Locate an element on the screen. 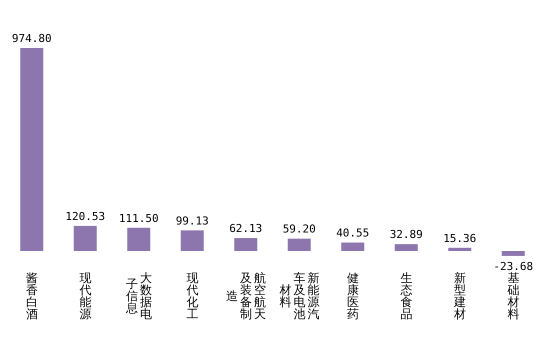 This screenshot has height=346, width=548. x-tick-label: 生态食品 is located at coordinates (405, 296).